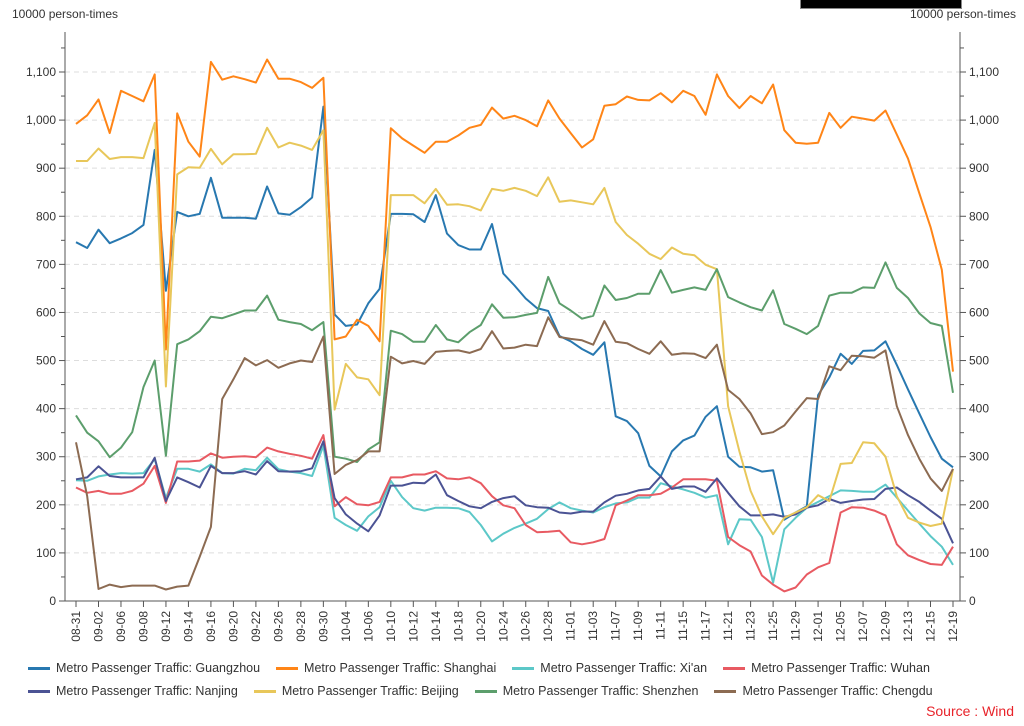  What do you see at coordinates (593, 626) in the screenshot?
I see `x-axis-tick-label: 11-03` at bounding box center [593, 626].